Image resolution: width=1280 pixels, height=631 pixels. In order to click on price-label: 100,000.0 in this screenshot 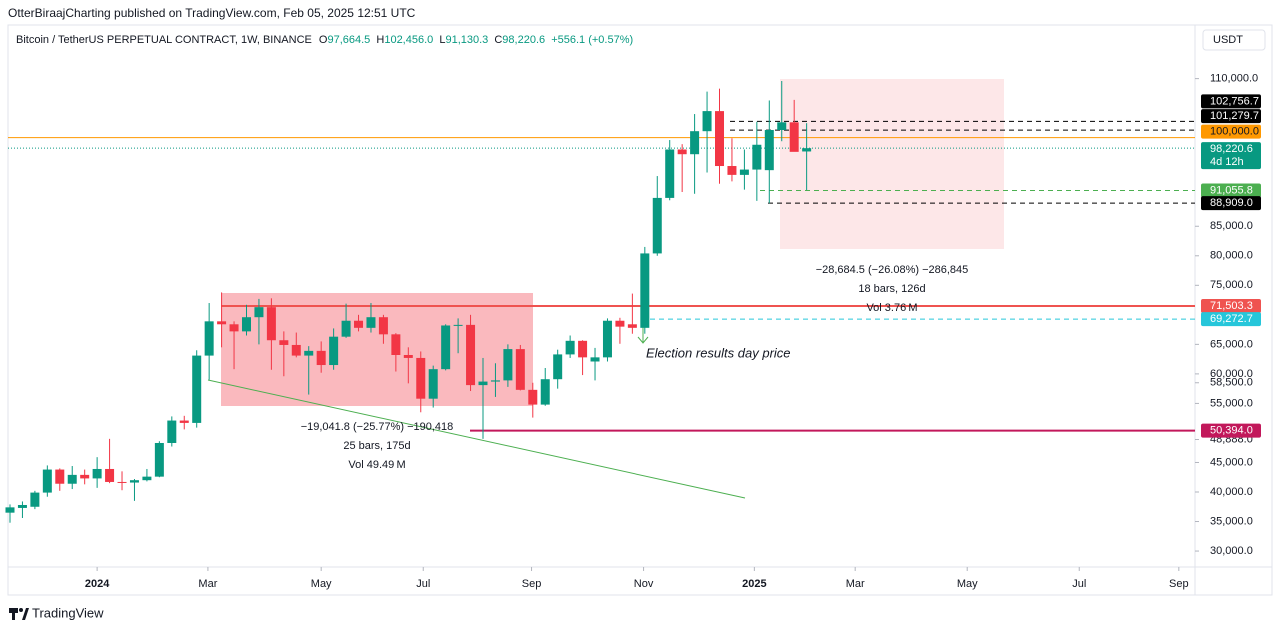, I will do `click(1234, 132)`.